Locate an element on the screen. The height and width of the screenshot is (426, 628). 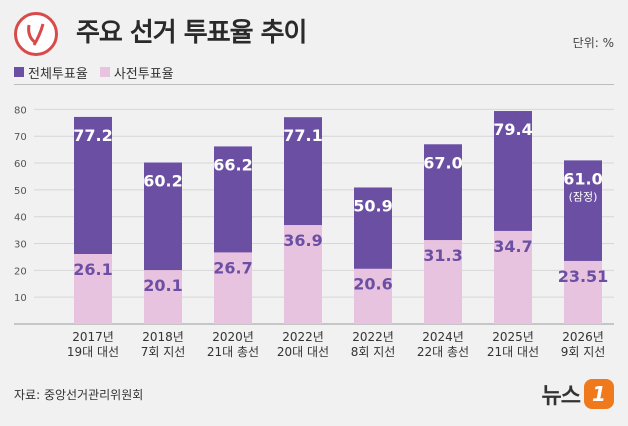
y-tick-label: 50 is located at coordinates (20, 191).